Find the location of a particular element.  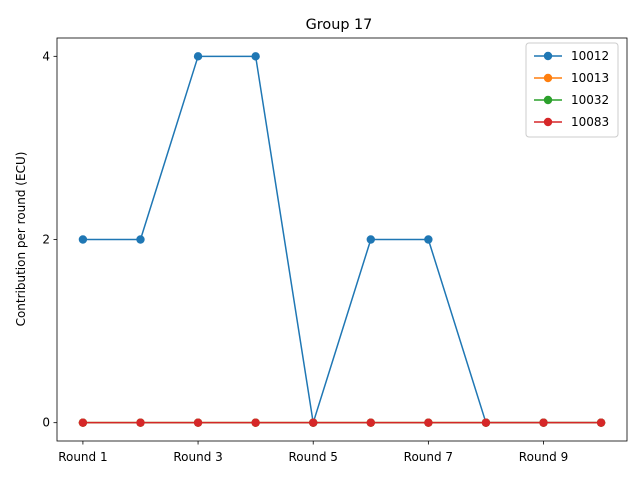

x-tick-label: Round 5 is located at coordinates (313, 457).